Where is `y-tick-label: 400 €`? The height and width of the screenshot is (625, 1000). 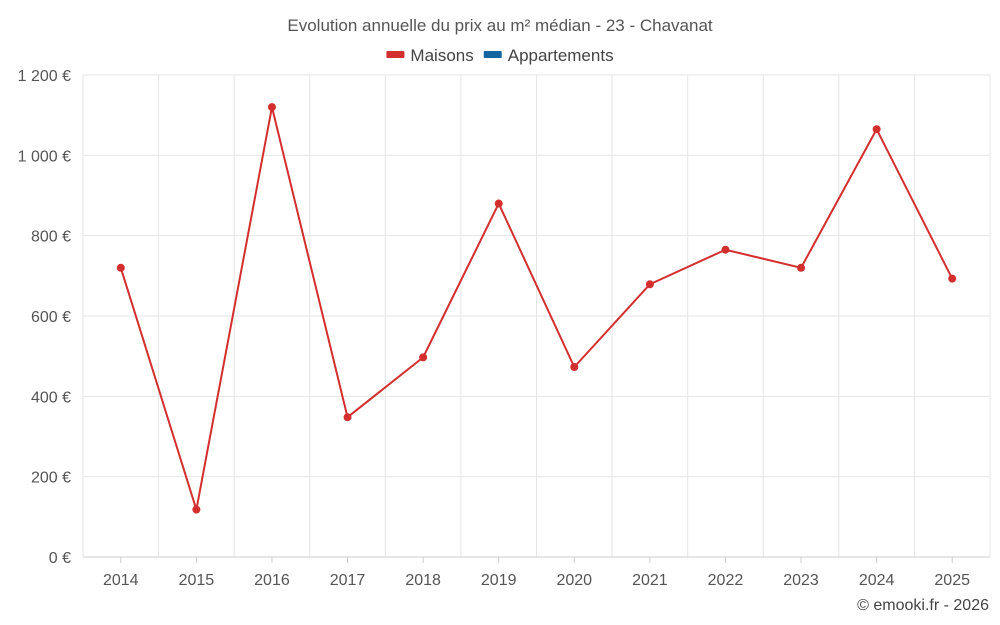
y-tick-label: 400 € is located at coordinates (51, 397).